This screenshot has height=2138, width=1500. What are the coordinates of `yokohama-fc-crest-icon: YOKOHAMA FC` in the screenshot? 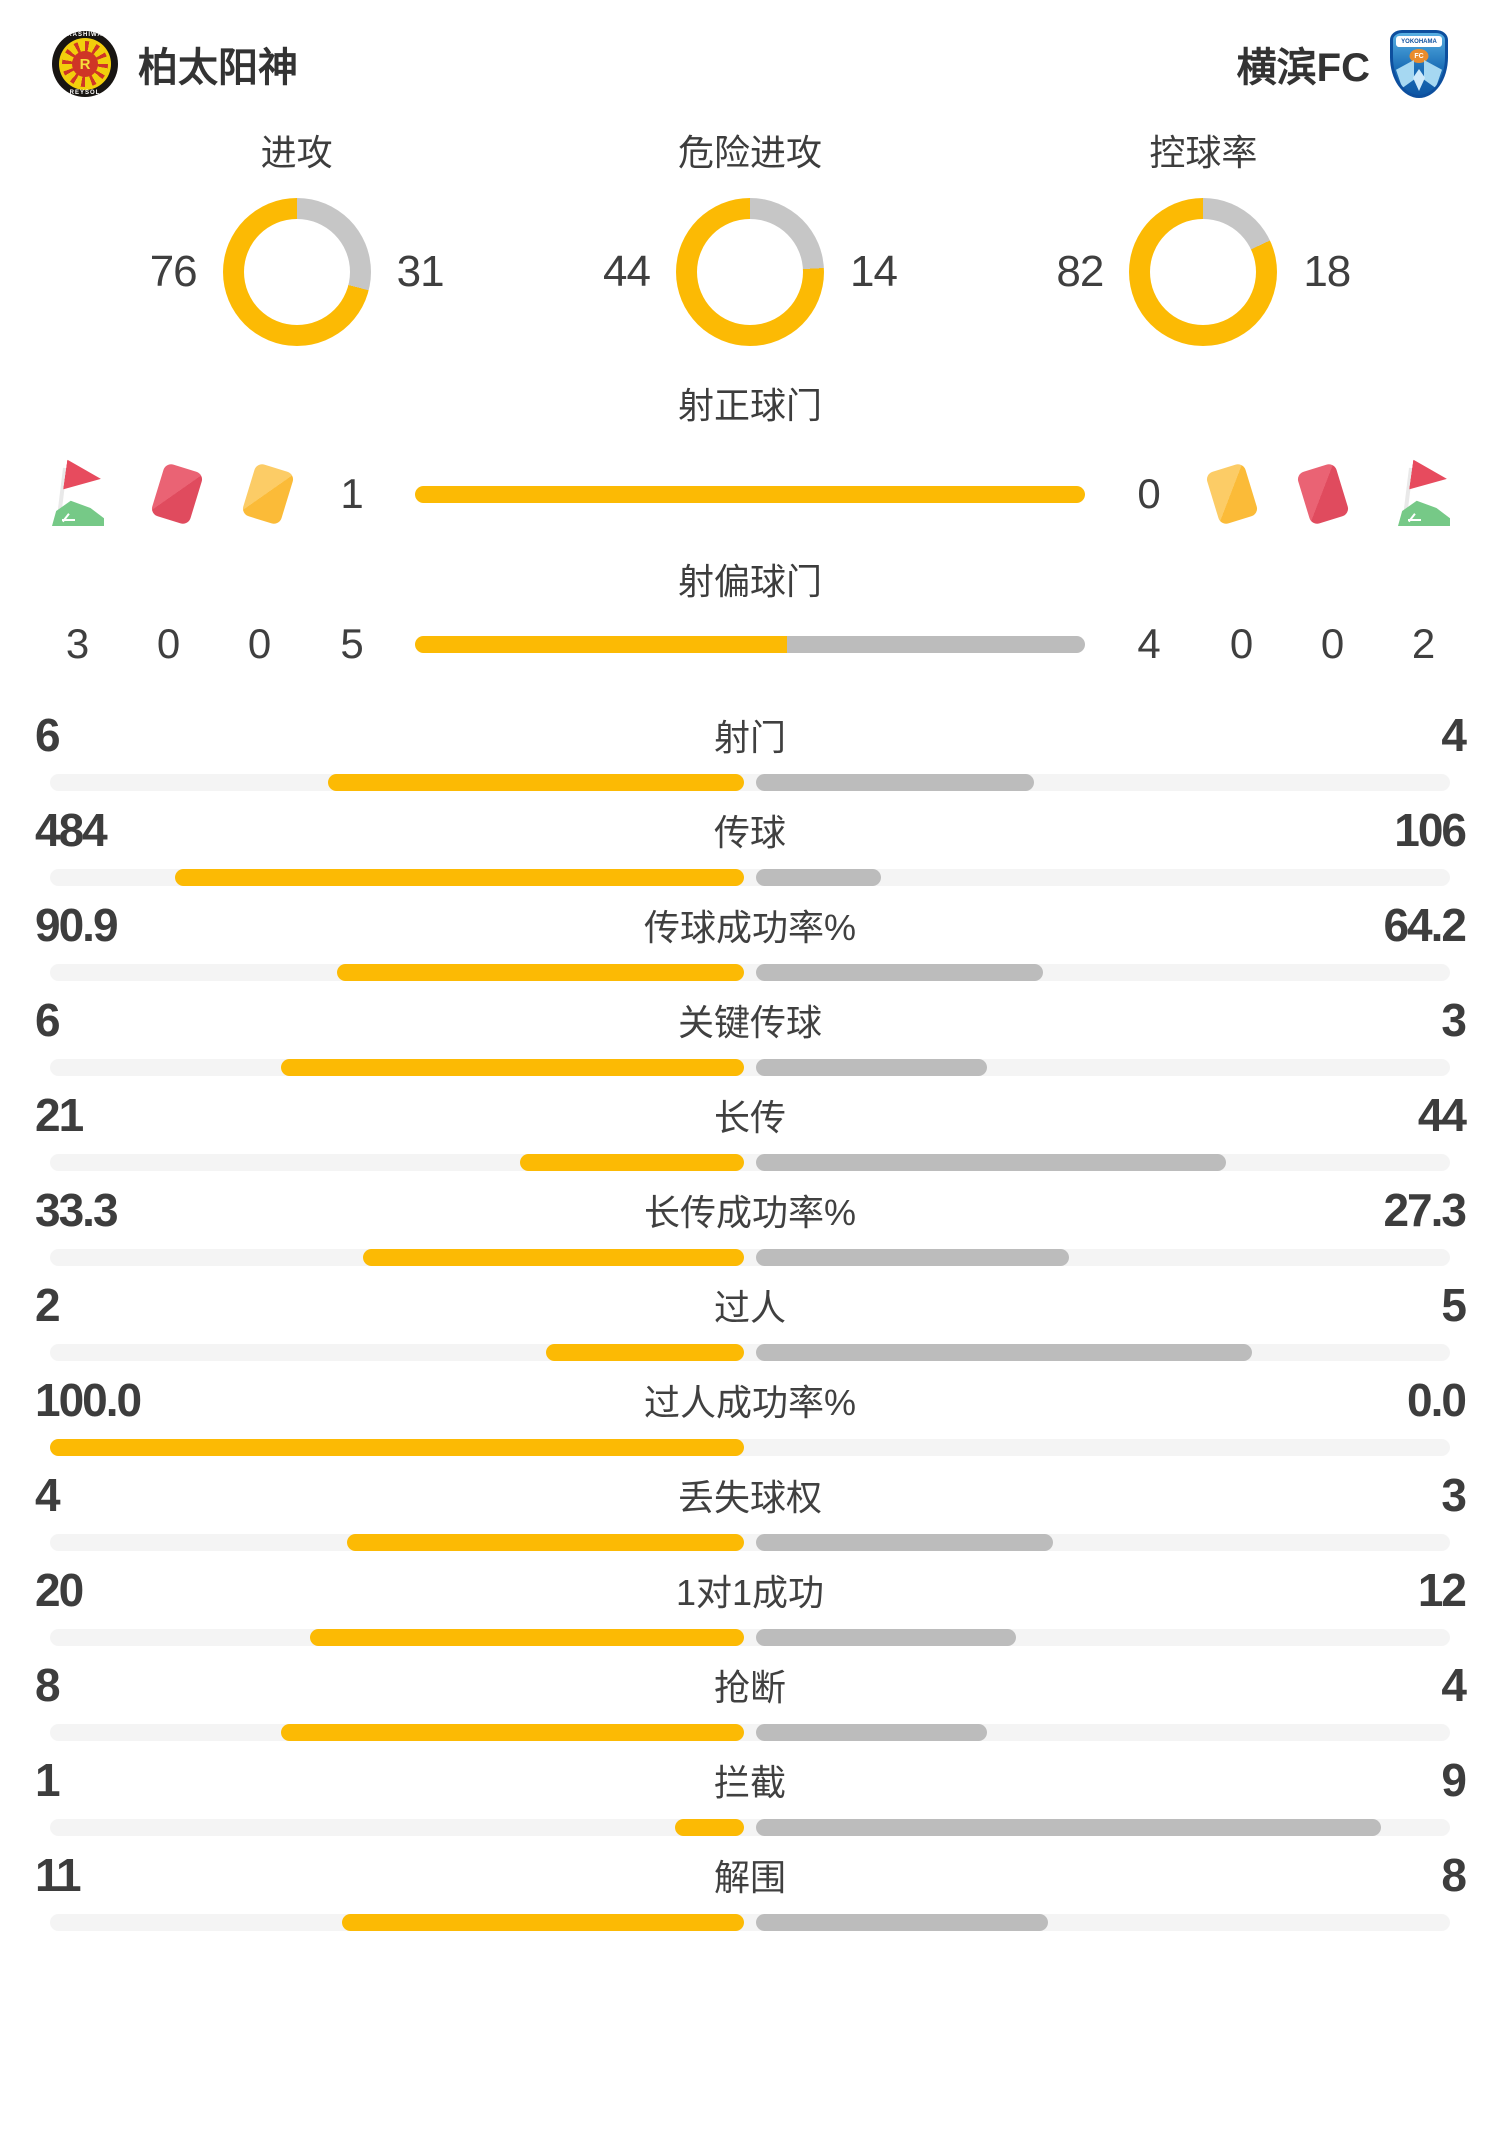 It's located at (1419, 64).